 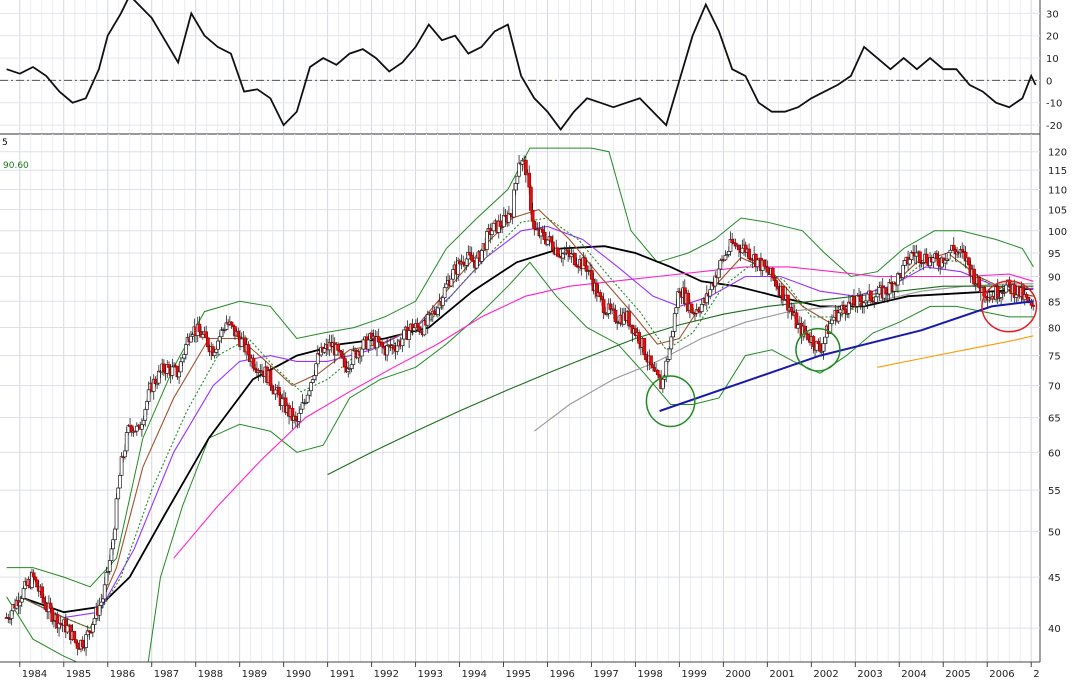 I want to click on price-y-tick-label: 120, so click(x=1057, y=153).